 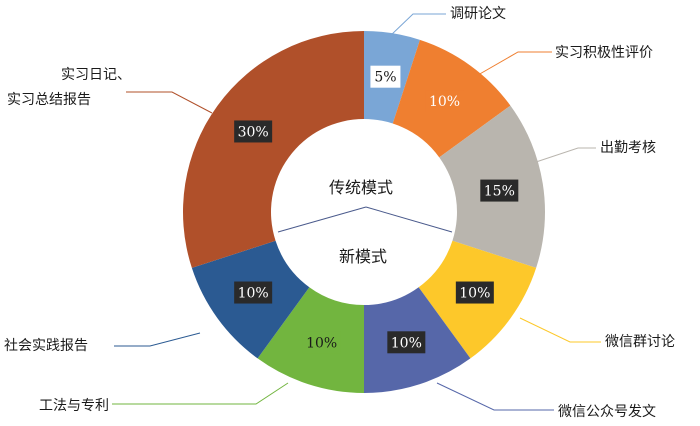 What do you see at coordinates (363, 256) in the screenshot?
I see `center-label-new: 新模式` at bounding box center [363, 256].